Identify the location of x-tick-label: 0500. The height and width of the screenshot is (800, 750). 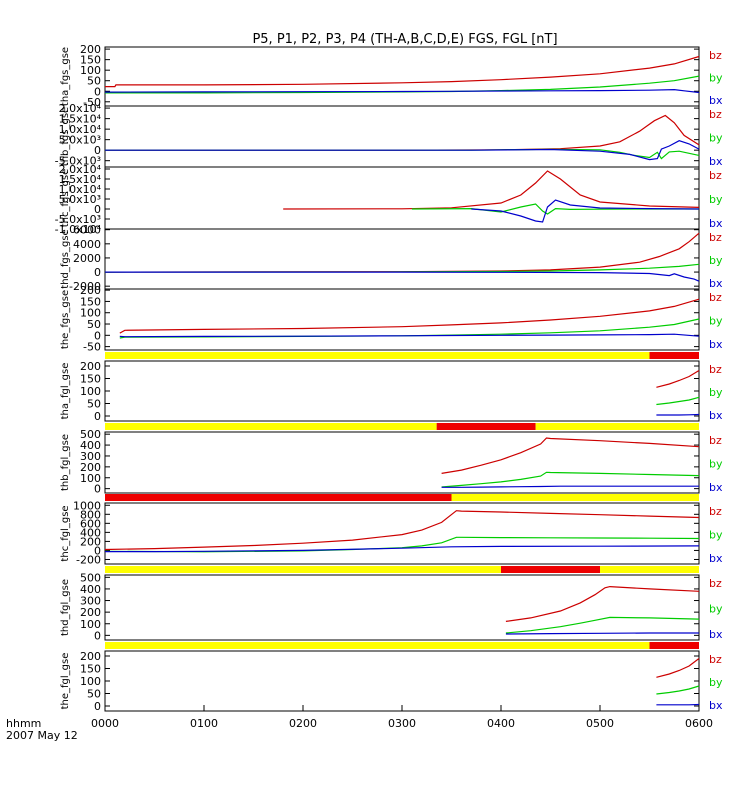
(600, 723).